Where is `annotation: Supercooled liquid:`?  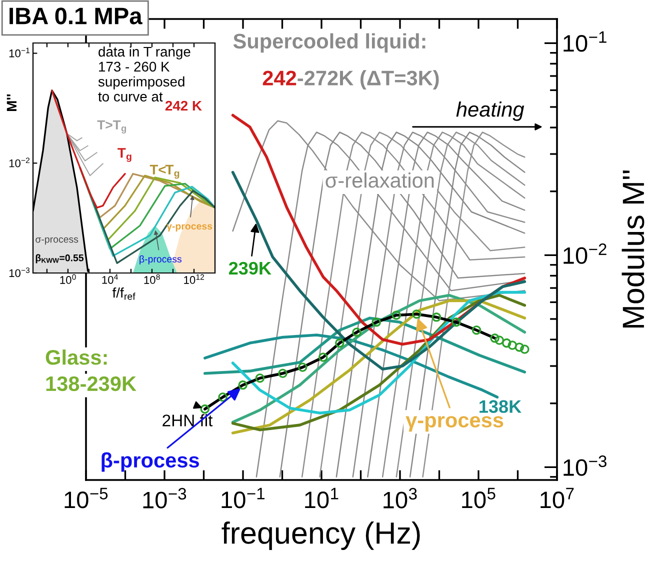
annotation: Supercooled liquid: is located at coordinates (329, 43).